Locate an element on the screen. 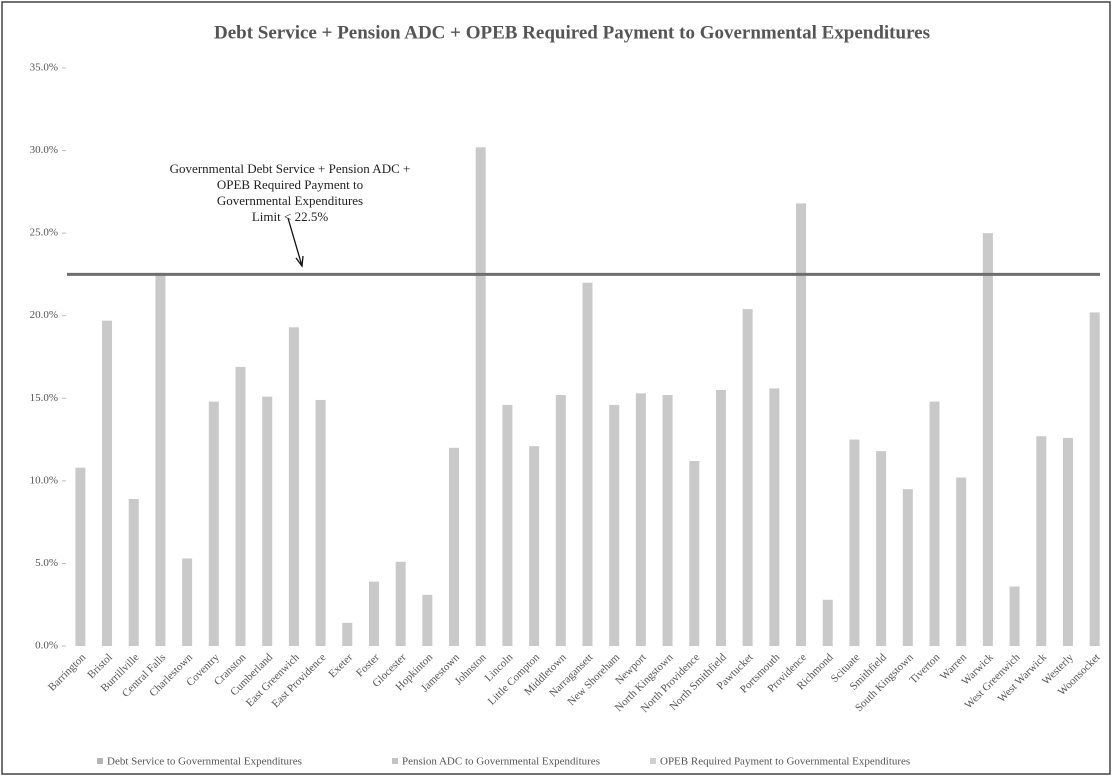  x-tick-label: Exeter is located at coordinates (340, 665).